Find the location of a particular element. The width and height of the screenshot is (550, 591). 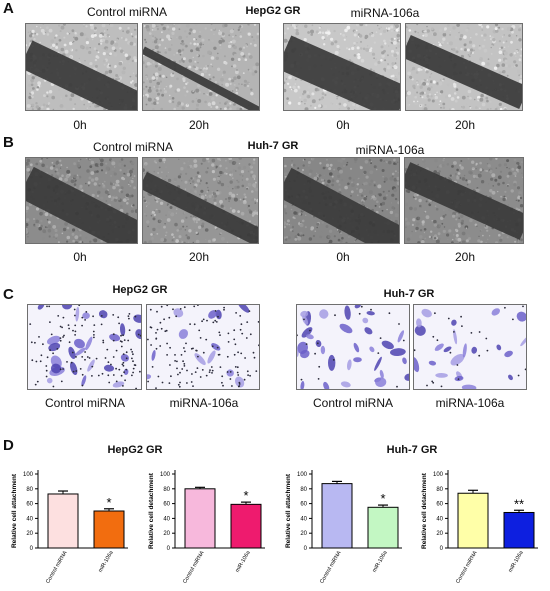

wound-image-huh7-mirna-0h is located at coordinates (341, 200).